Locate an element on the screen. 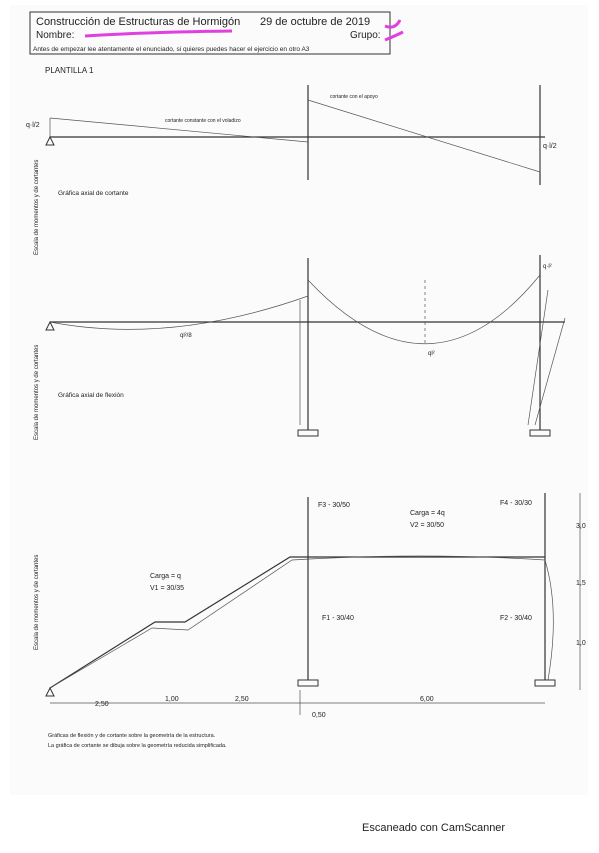  label: Carga = 4q is located at coordinates (427, 513).